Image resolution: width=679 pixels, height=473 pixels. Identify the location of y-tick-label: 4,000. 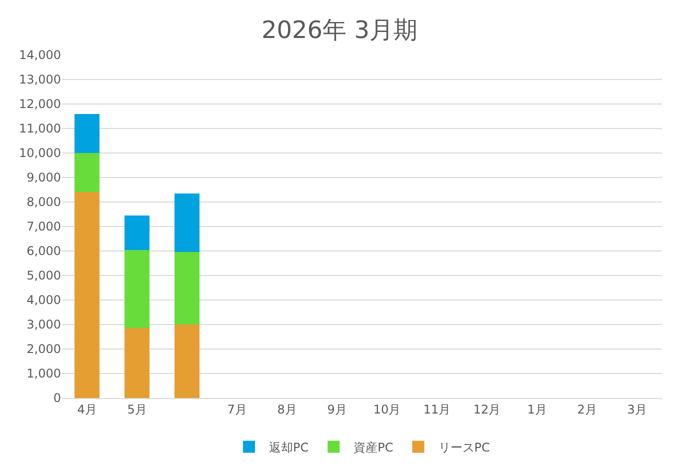
(43, 300).